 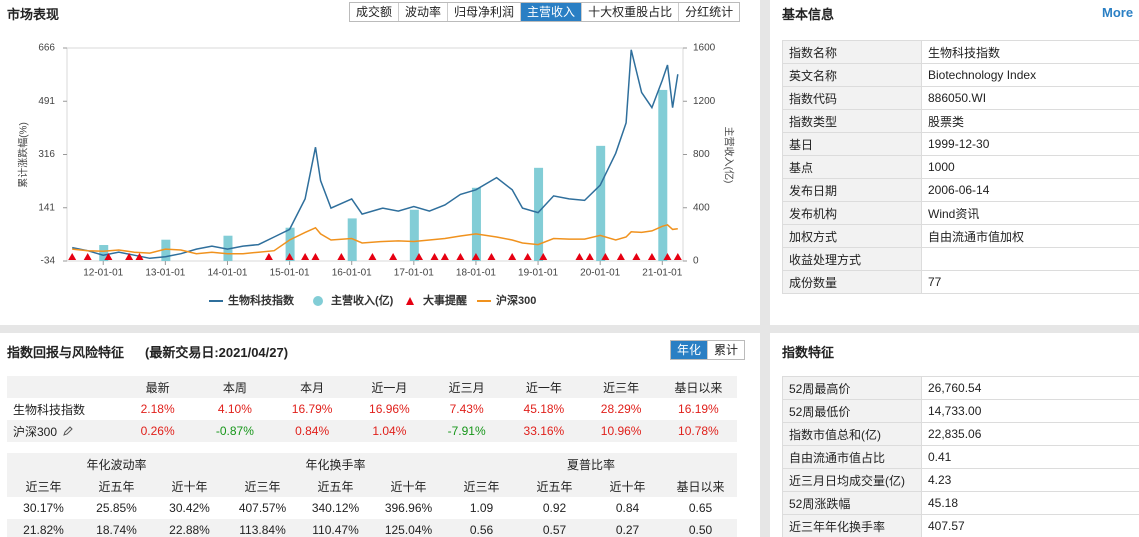 I want to click on row: 指数市值总和(亿) 22,835.06, so click(x=960, y=434).